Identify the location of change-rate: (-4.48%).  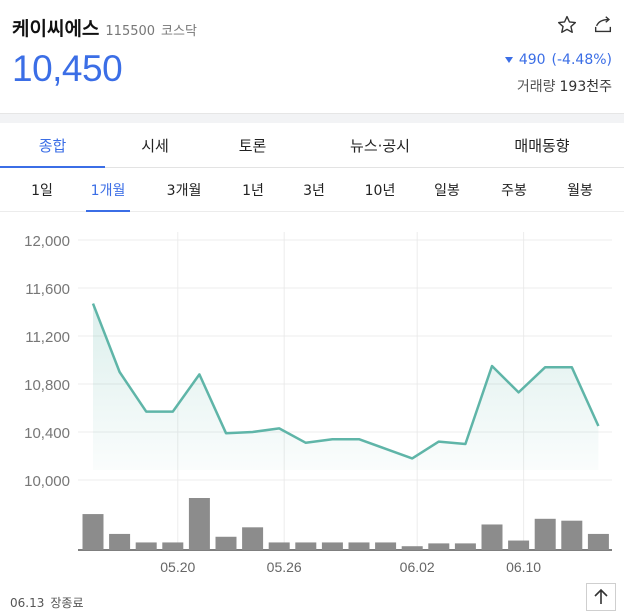
(581, 60).